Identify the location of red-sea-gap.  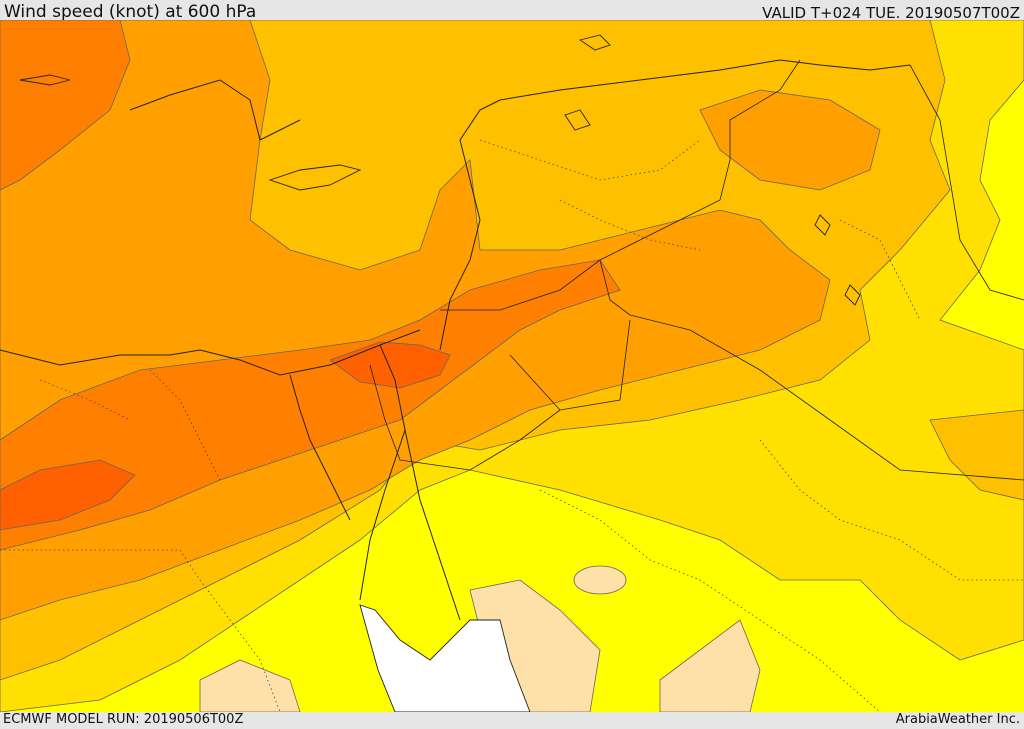
(445, 658).